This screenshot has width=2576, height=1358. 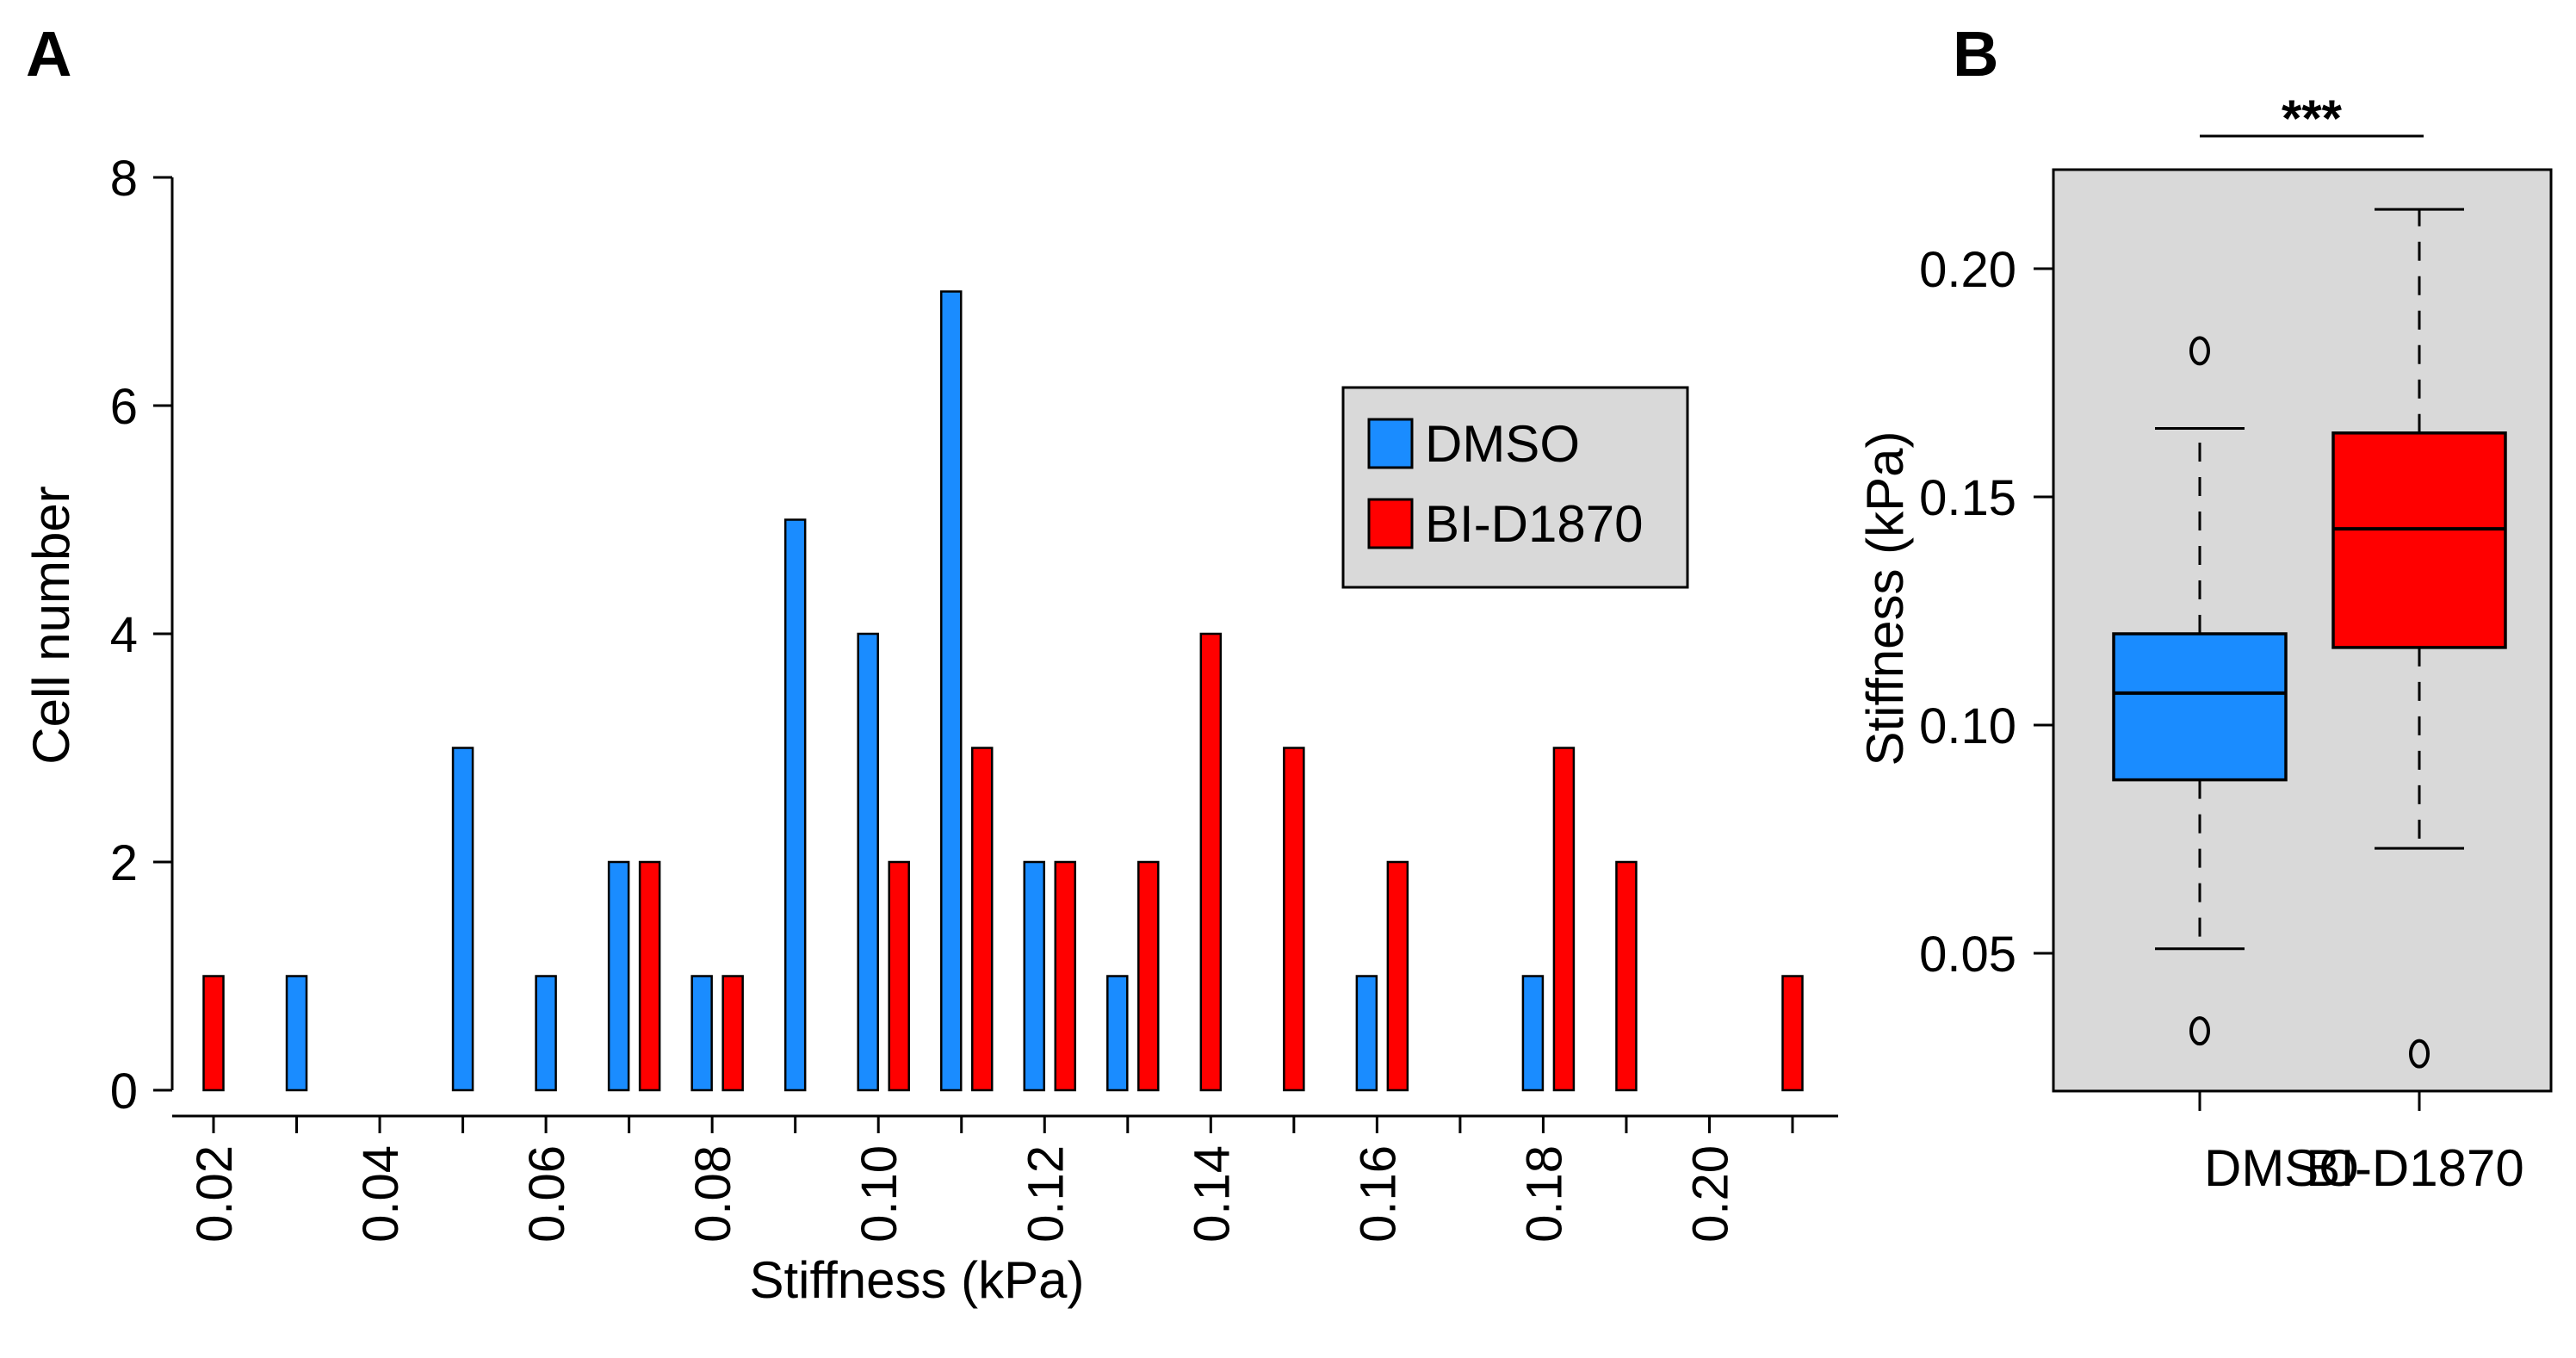 What do you see at coordinates (2419, 540) in the screenshot?
I see `box-bi-d1870` at bounding box center [2419, 540].